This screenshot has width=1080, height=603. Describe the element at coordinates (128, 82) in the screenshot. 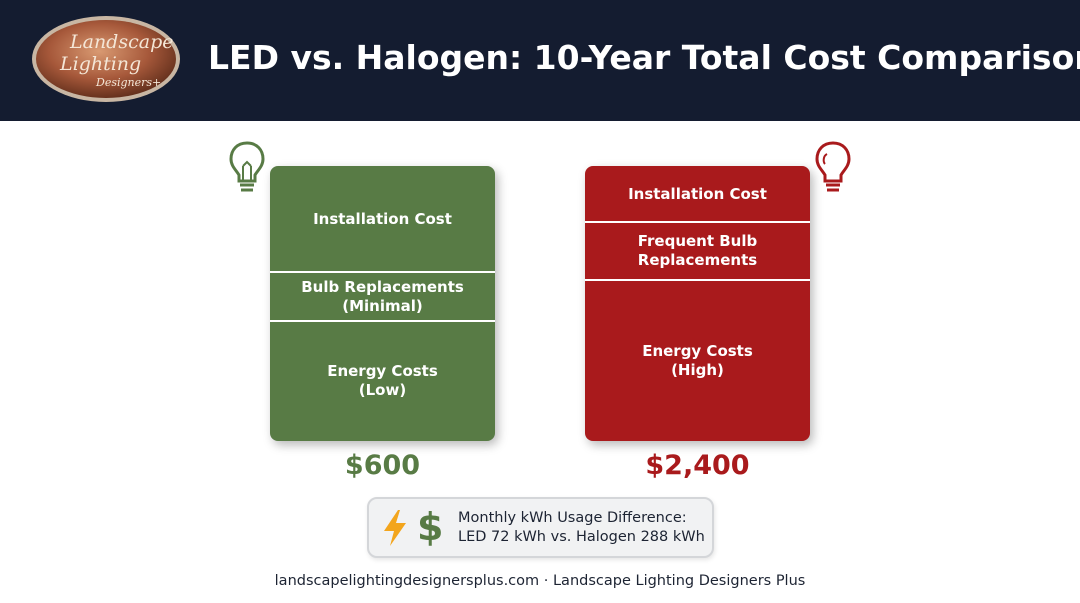

I see `logo-text-designers: Designers+` at that location.